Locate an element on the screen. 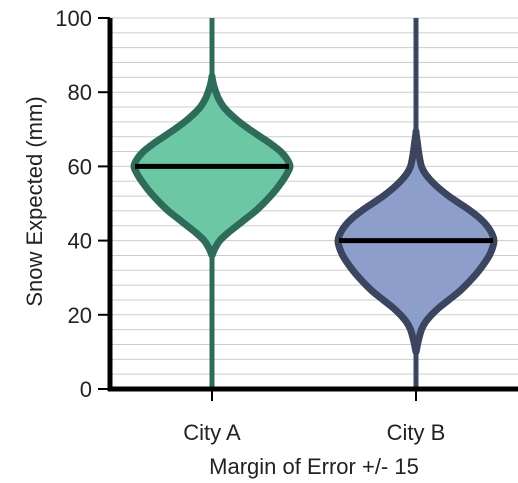 This screenshot has width=518, height=483. y-tick-label: 0 is located at coordinates (86, 389).